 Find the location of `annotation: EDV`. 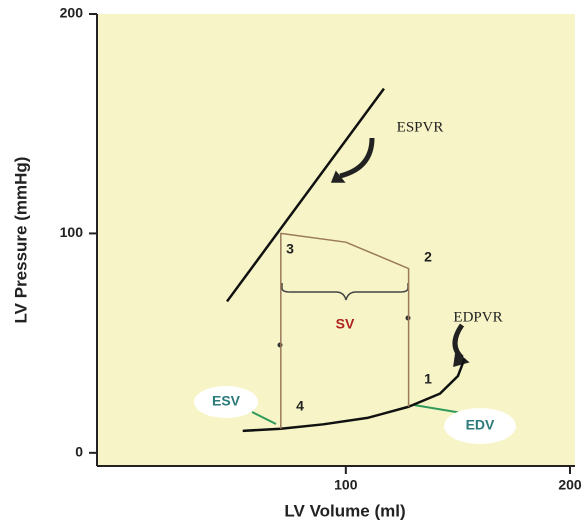

annotation: EDV is located at coordinates (480, 425).